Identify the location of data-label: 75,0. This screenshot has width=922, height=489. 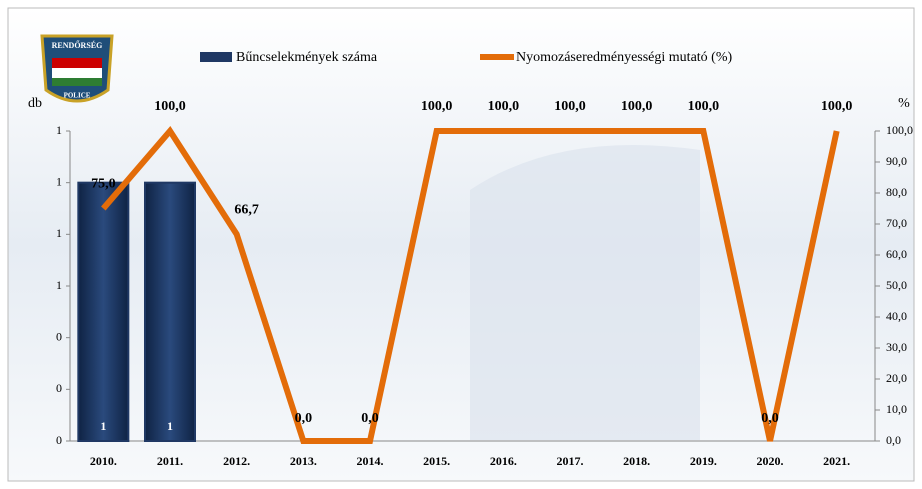
(103, 184).